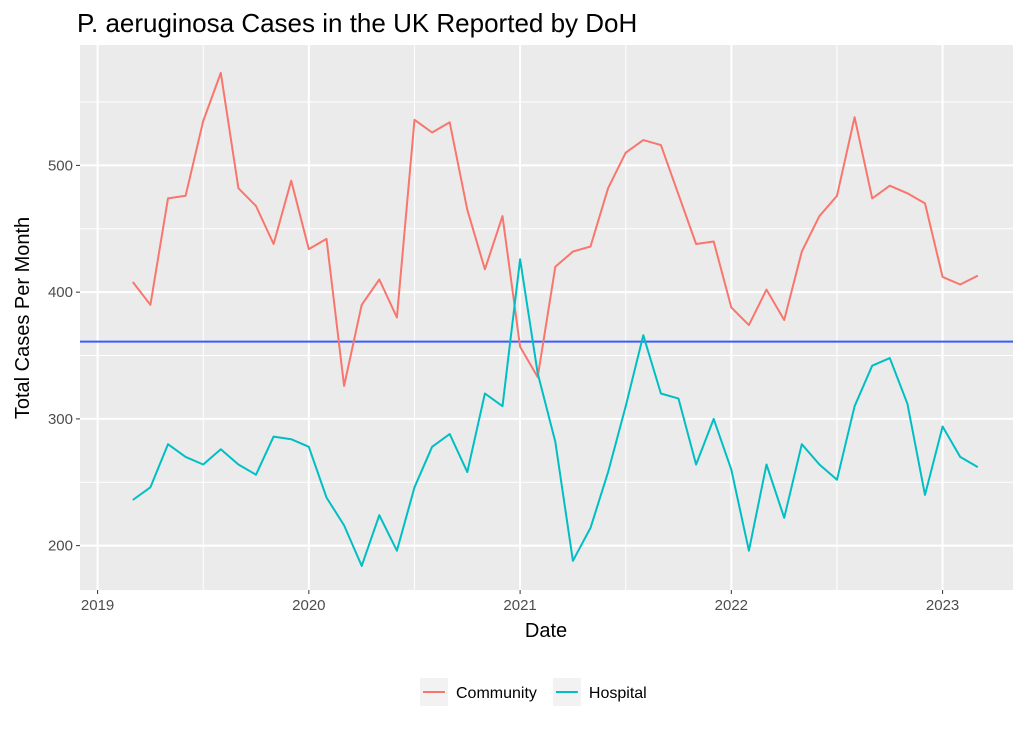 This screenshot has width=1024, height=731. I want to click on x-tick-label: 2020, so click(308, 605).